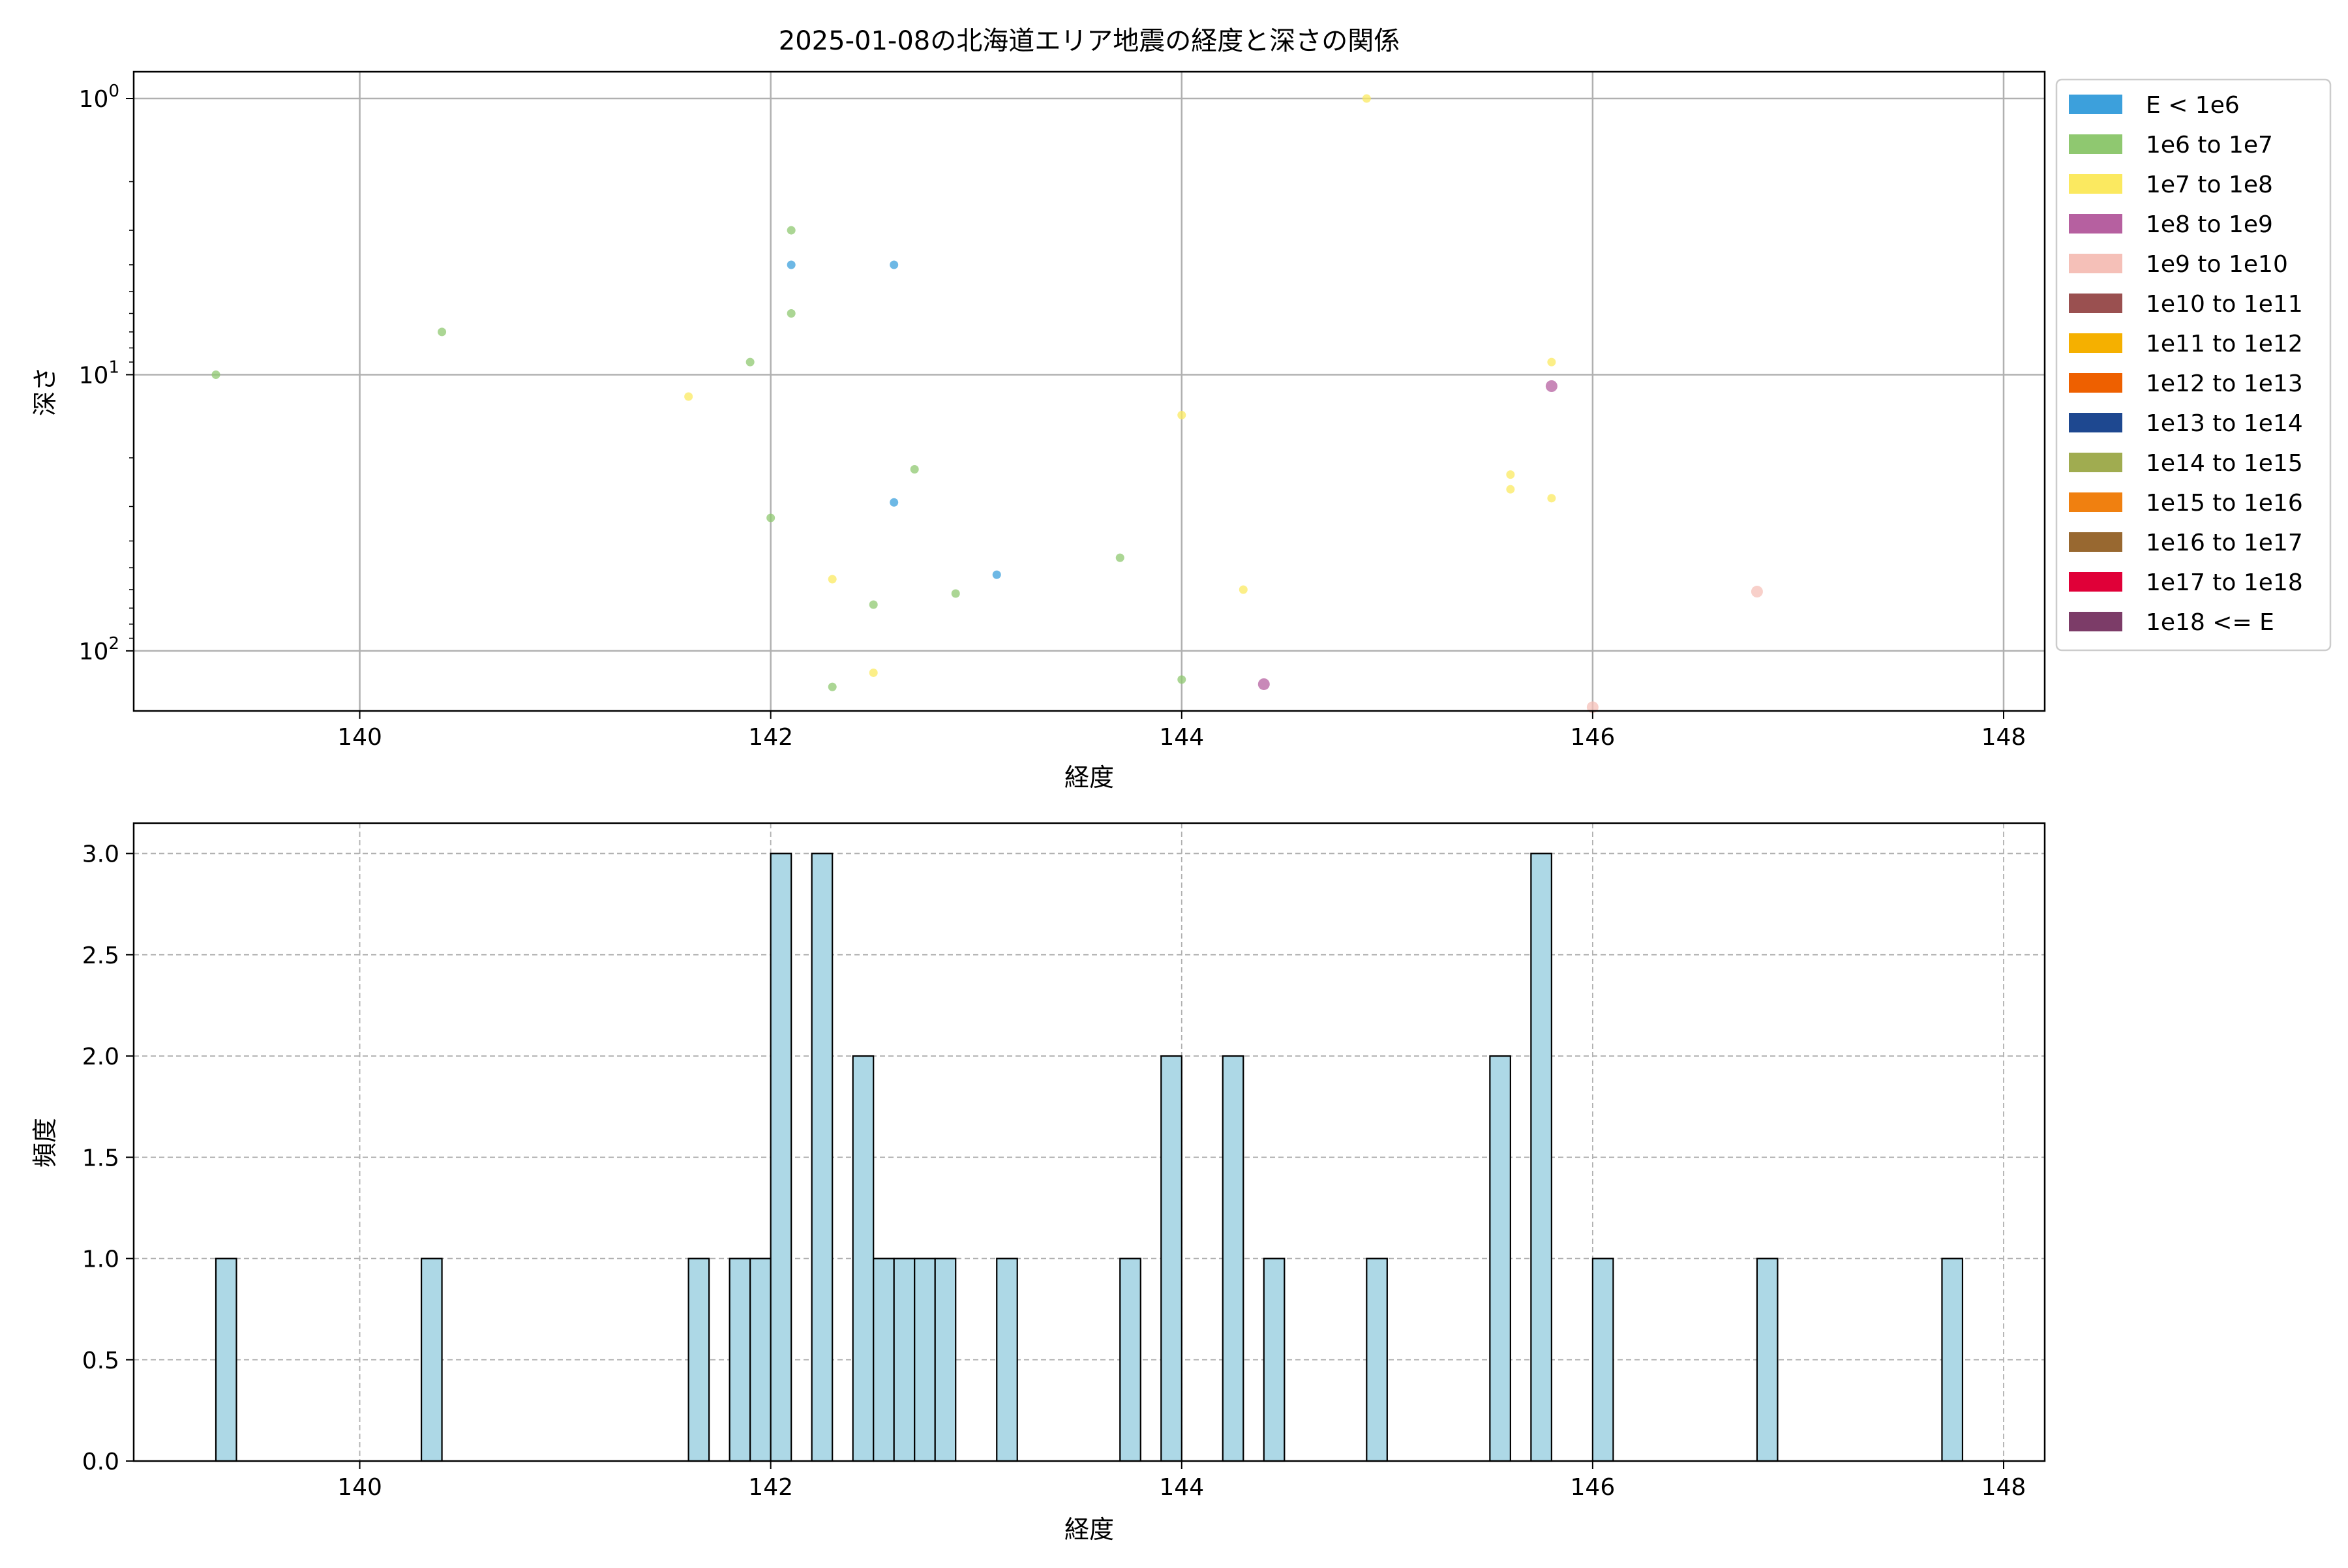 The height and width of the screenshot is (1568, 2348). Describe the element at coordinates (2210, 224) in the screenshot. I see `legend-label: 1e8 to 1e9` at that location.